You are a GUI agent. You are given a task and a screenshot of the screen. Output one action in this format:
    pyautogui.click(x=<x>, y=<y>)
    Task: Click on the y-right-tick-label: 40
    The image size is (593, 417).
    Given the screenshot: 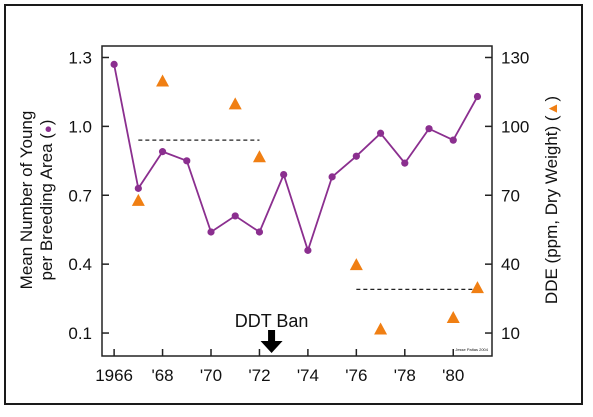 What is the action you would take?
    pyautogui.click(x=510, y=264)
    